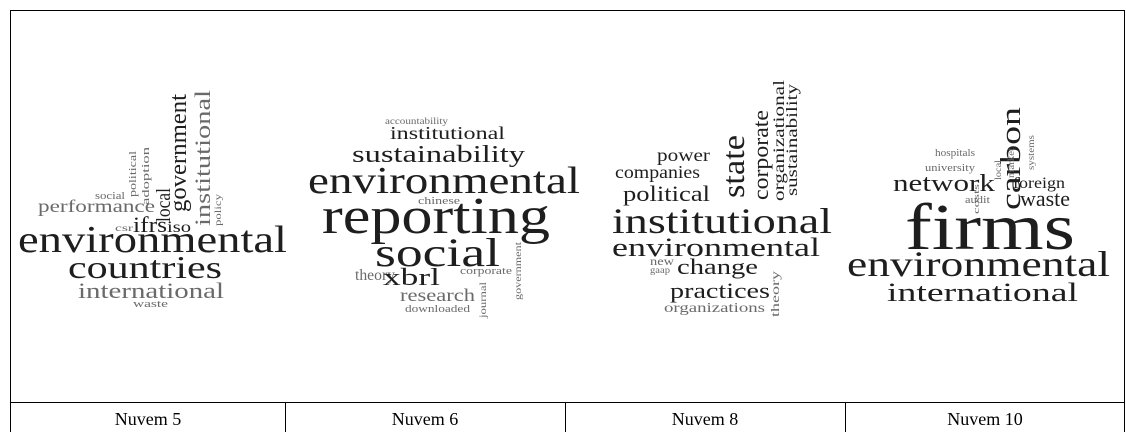 The height and width of the screenshot is (432, 1126). Describe the element at coordinates (779, 140) in the screenshot. I see `cloud-word: organizational` at that location.